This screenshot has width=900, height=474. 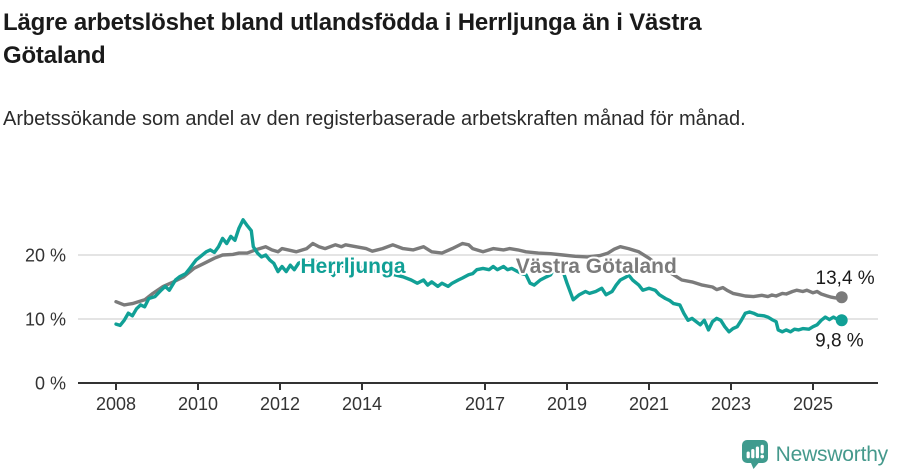 I want to click on x-tick-label: 2019, so click(x=567, y=404).